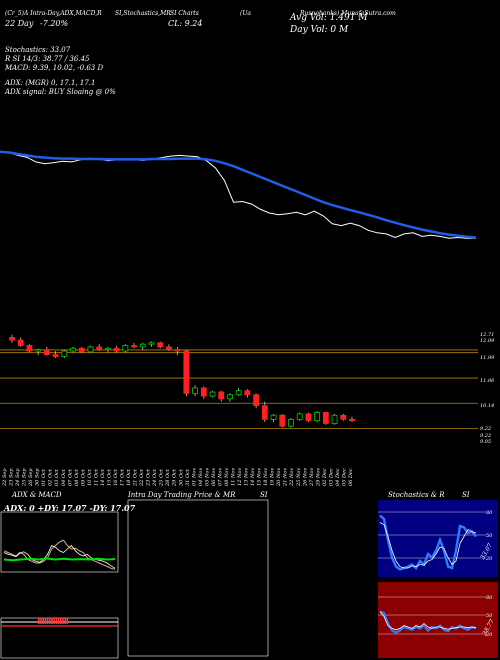 This screenshot has height=660, width=500. What do you see at coordinates (489, 598) in the screenshot?
I see `rsi-grid-80: 80` at bounding box center [489, 598].